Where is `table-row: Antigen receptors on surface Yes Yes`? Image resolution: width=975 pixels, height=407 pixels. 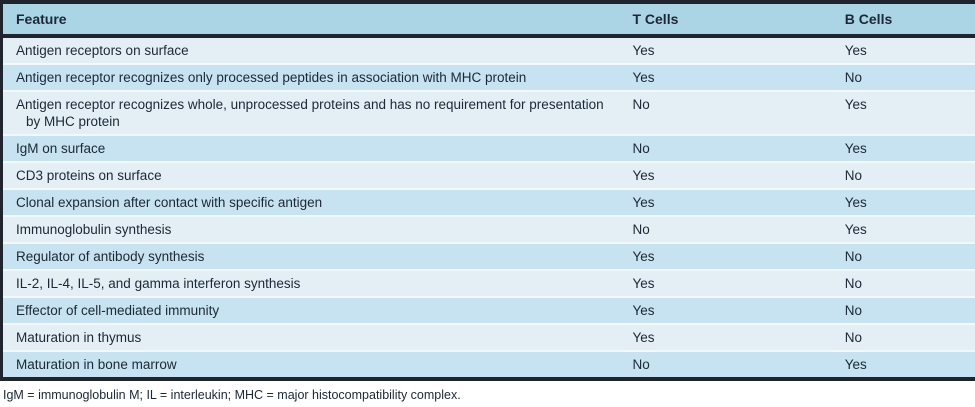 table-row: Antigen receptors on surface Yes Yes is located at coordinates (488, 50).